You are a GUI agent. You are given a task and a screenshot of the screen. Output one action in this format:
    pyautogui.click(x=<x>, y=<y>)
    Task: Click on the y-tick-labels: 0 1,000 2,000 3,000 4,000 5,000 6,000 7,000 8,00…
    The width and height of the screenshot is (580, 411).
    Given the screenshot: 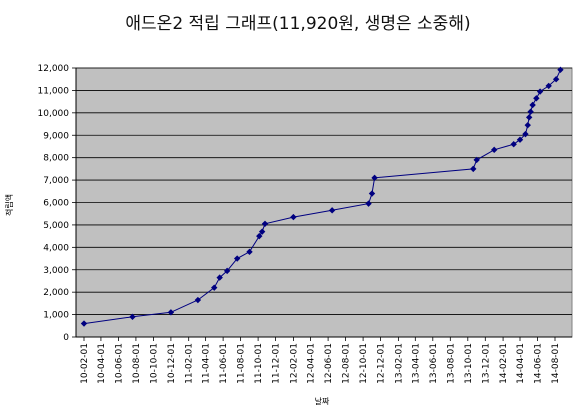 What is the action you would take?
    pyautogui.click(x=54, y=203)
    